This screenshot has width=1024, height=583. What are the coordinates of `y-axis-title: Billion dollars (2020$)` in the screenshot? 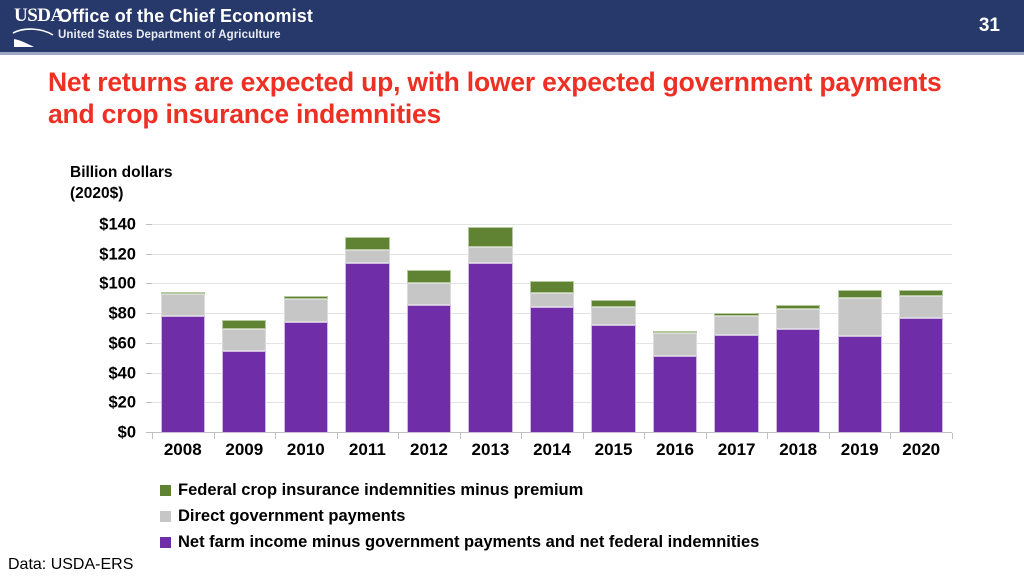 It's located at (121, 183).